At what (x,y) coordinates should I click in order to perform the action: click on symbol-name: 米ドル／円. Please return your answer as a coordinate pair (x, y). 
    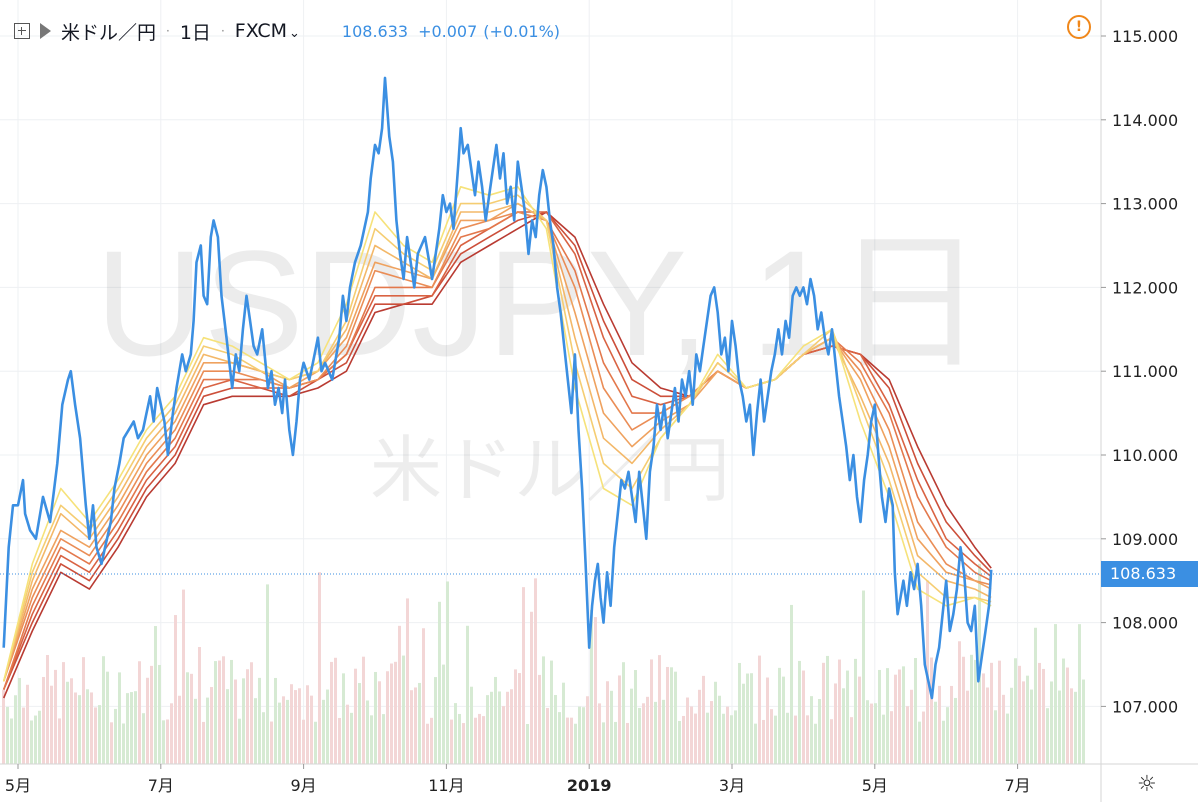
    Looking at the image, I should click on (109, 32).